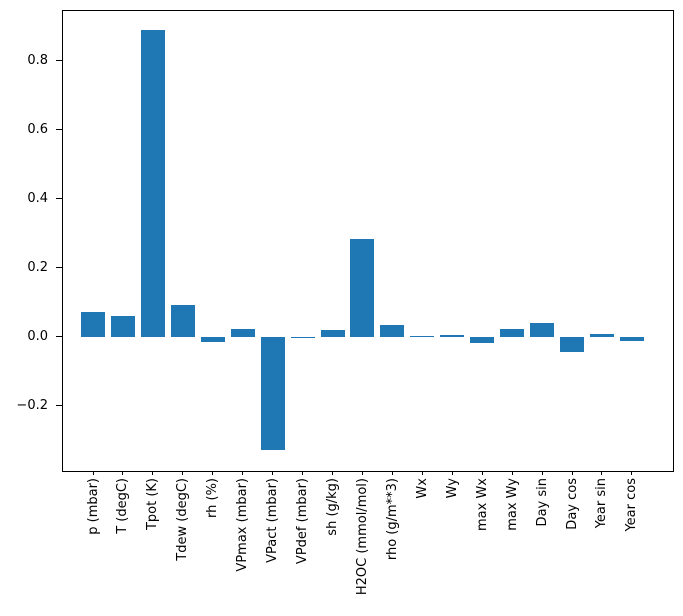  Describe the element at coordinates (123, 473) in the screenshot. I see `x-tick-mark-t-degc` at that location.